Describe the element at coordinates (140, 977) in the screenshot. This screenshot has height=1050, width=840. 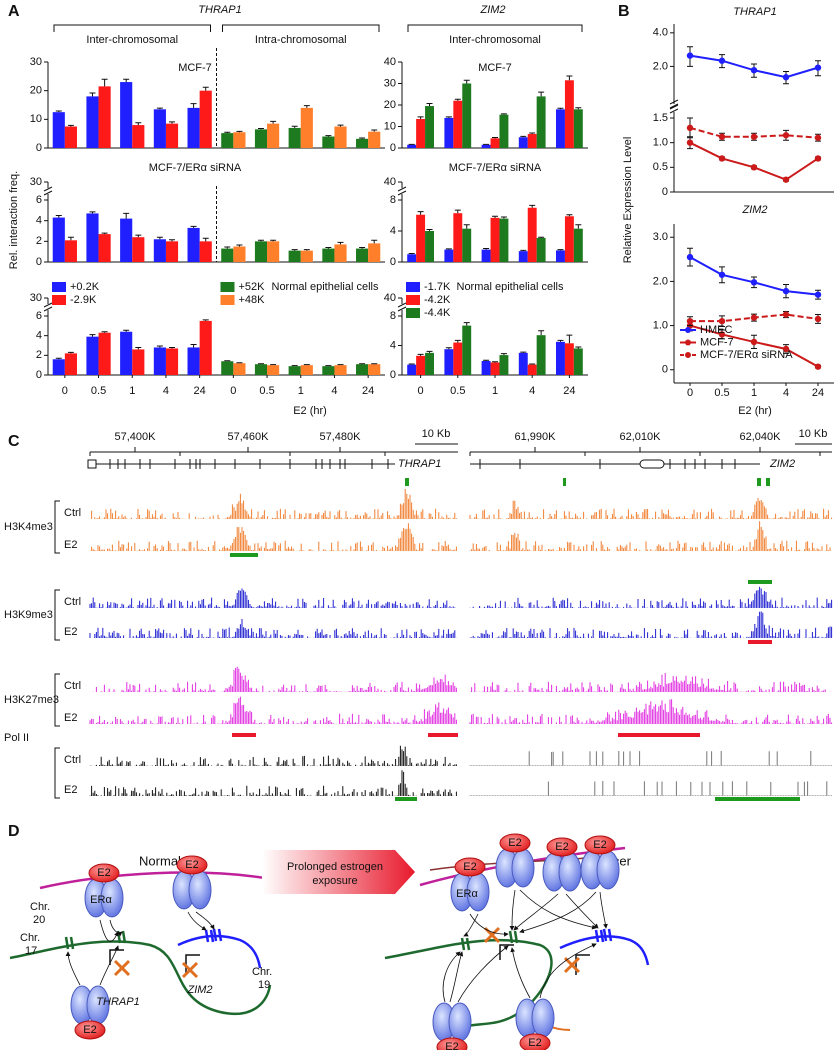
I see `chromosome` at that location.